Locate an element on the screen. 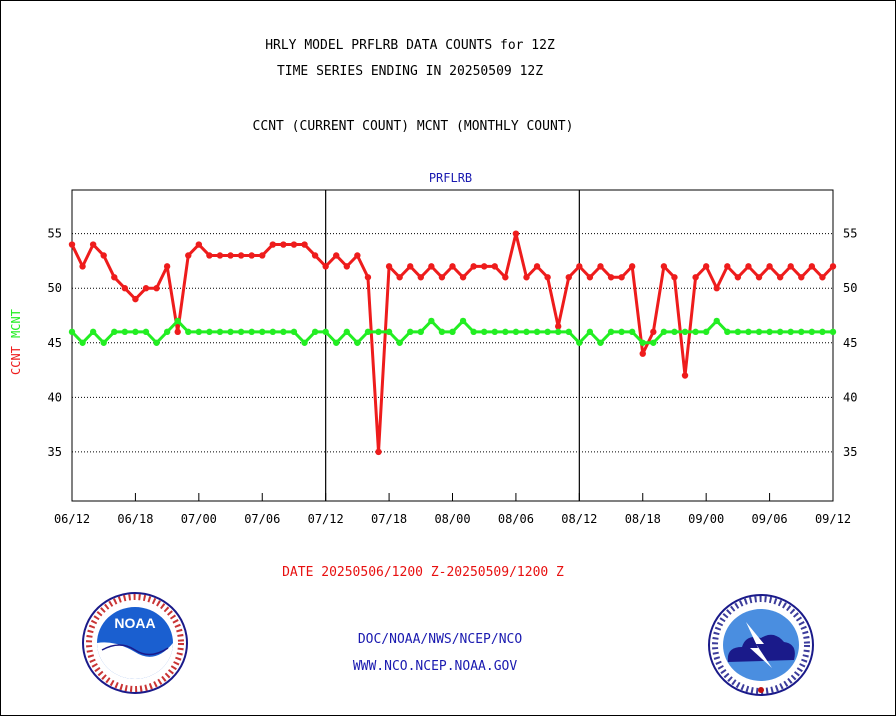  chart-title-line2: TIME SERIES ENDING IN 20250509 12Z is located at coordinates (410, 71).